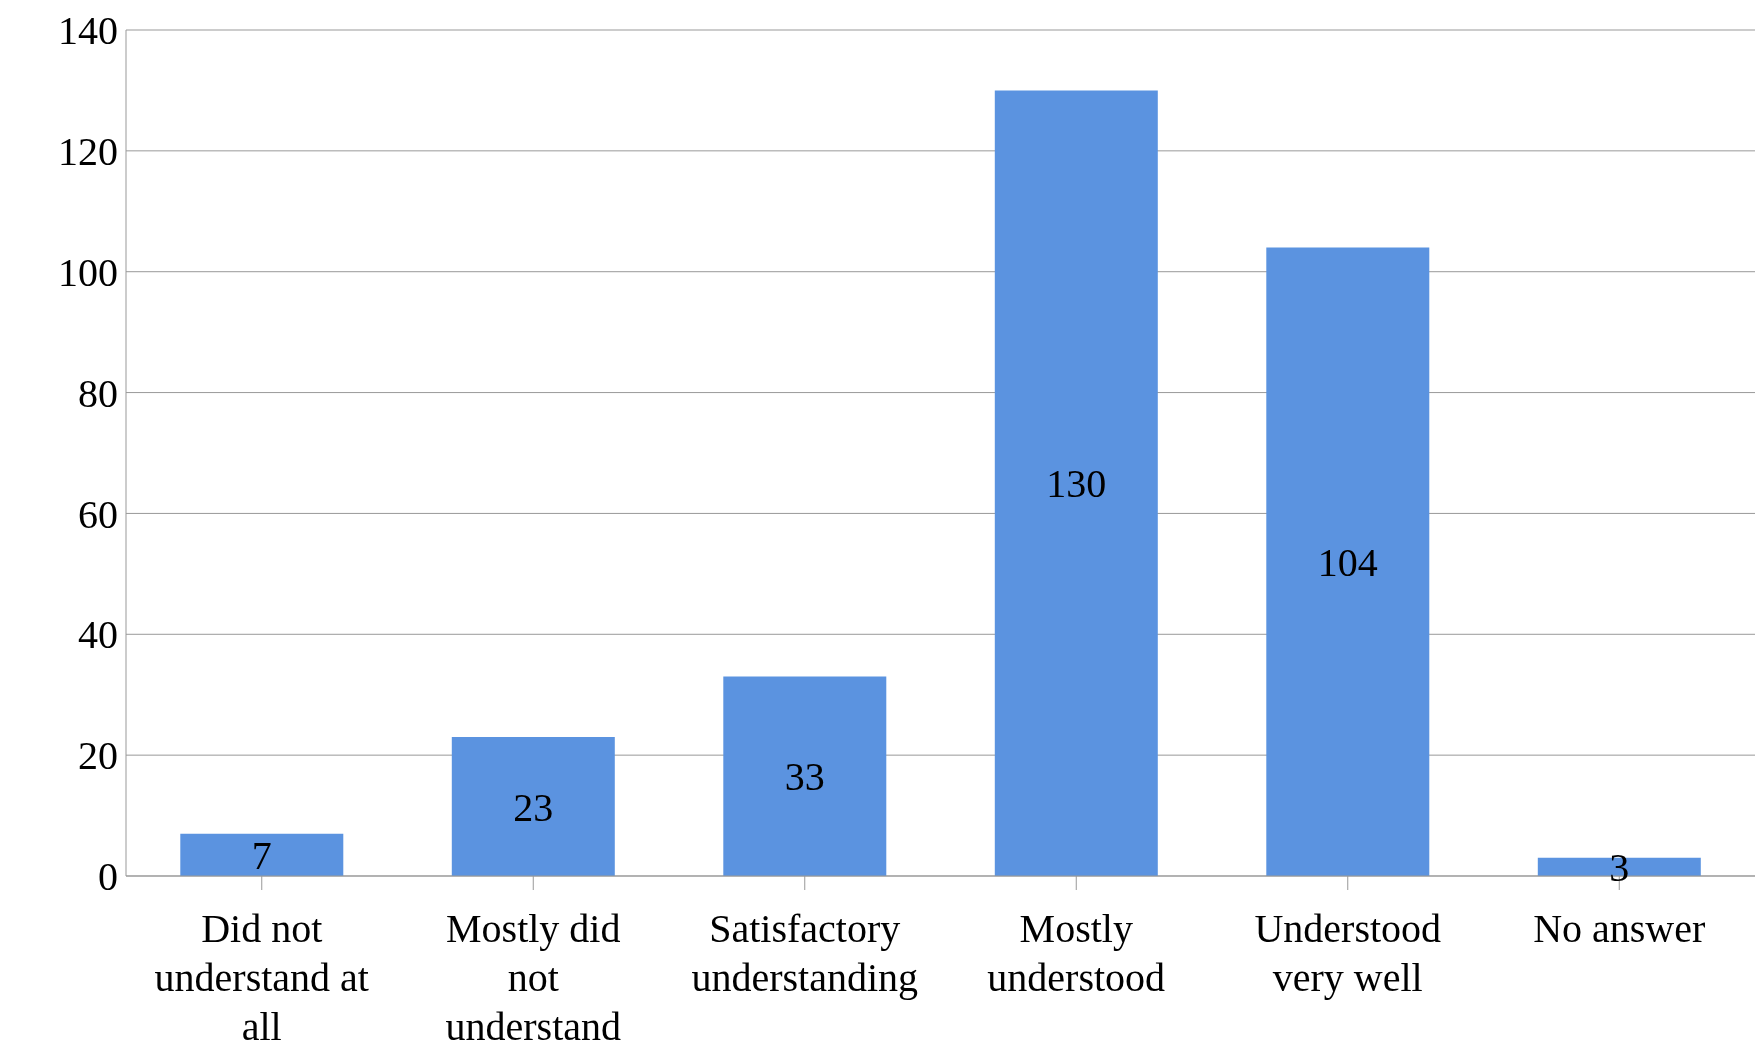 The height and width of the screenshot is (1052, 1755). What do you see at coordinates (98, 635) in the screenshot?
I see `y-tick-label: 40` at bounding box center [98, 635].